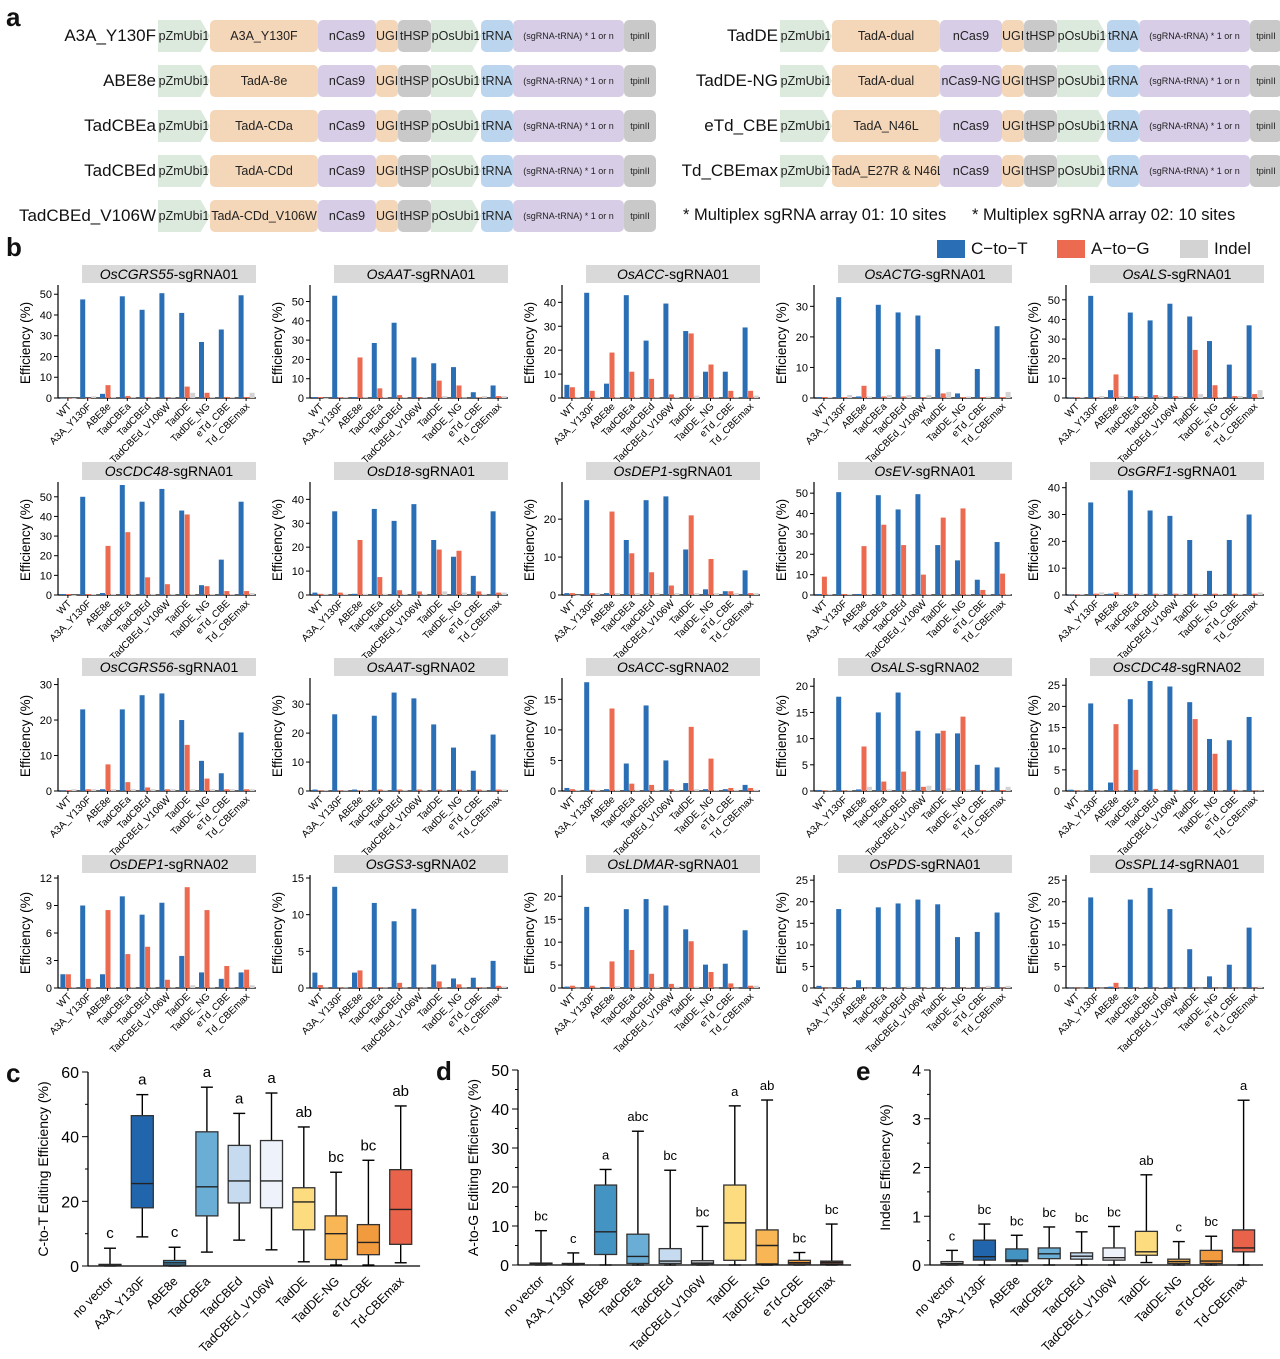 The height and width of the screenshot is (1359, 1280). Describe the element at coordinates (885, 1167) in the screenshot. I see `y-axis-label: Indels Efficiency (%)` at that location.